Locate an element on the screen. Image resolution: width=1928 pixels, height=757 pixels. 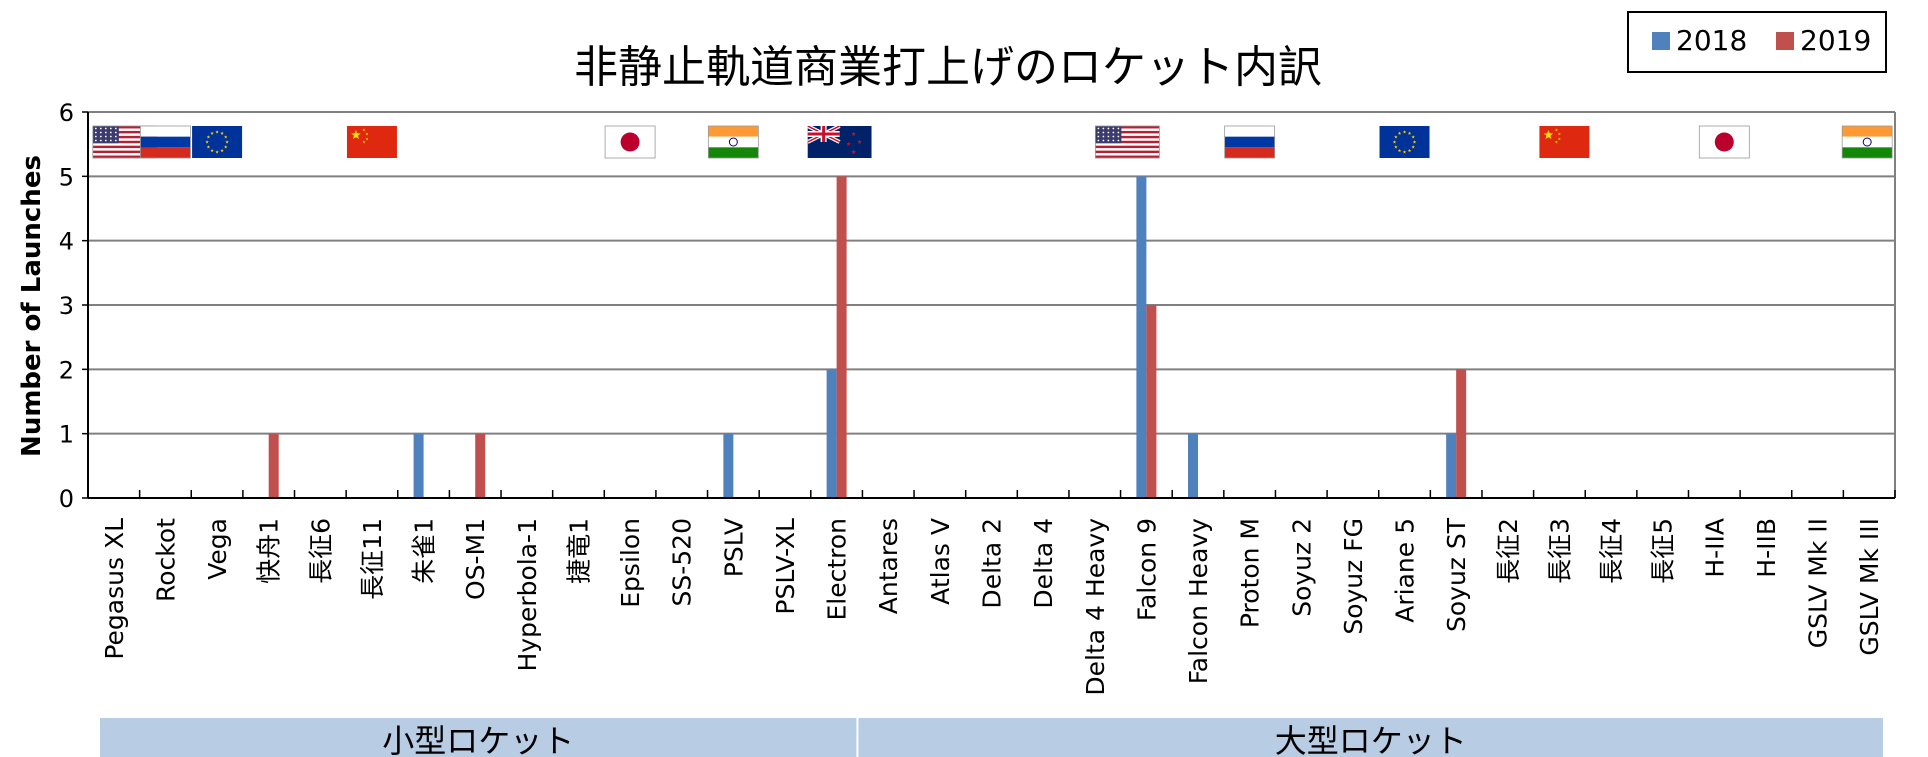
x-tick-label: 長征2 is located at coordinates (1508, 551).